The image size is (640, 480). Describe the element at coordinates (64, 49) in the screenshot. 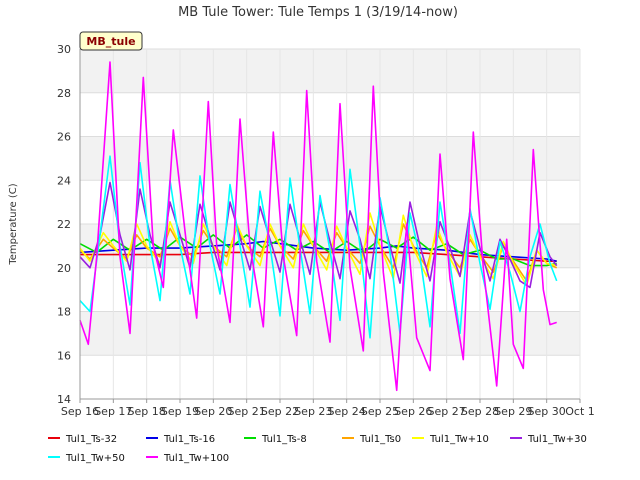

I see `y-tick-label: 30` at that location.